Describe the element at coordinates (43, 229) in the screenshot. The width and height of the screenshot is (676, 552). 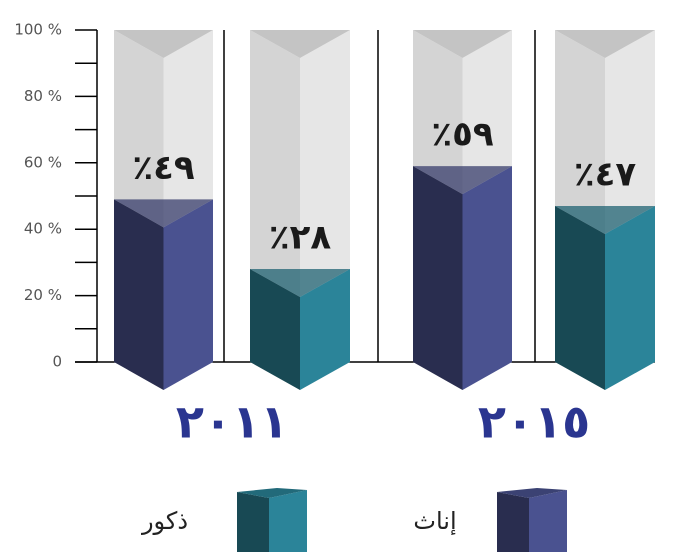
I see `y-tick-label: 40 %` at that location.